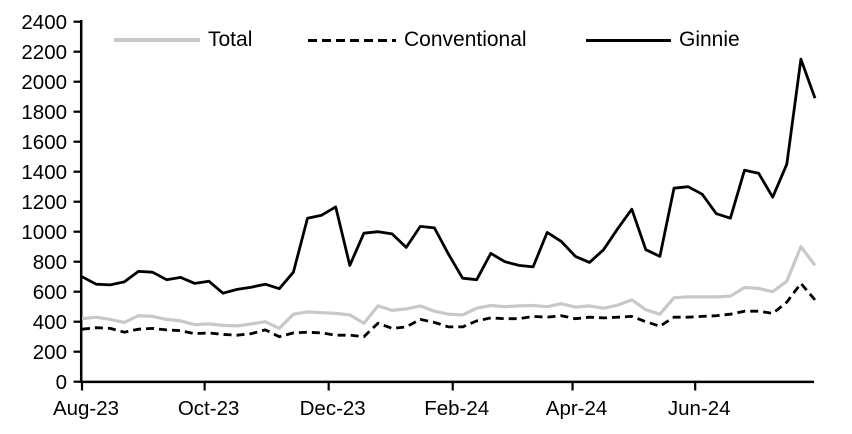 Image resolution: width=852 pixels, height=434 pixels. What do you see at coordinates (44, 142) in the screenshot?
I see `y-tick-label: 1600` at bounding box center [44, 142].